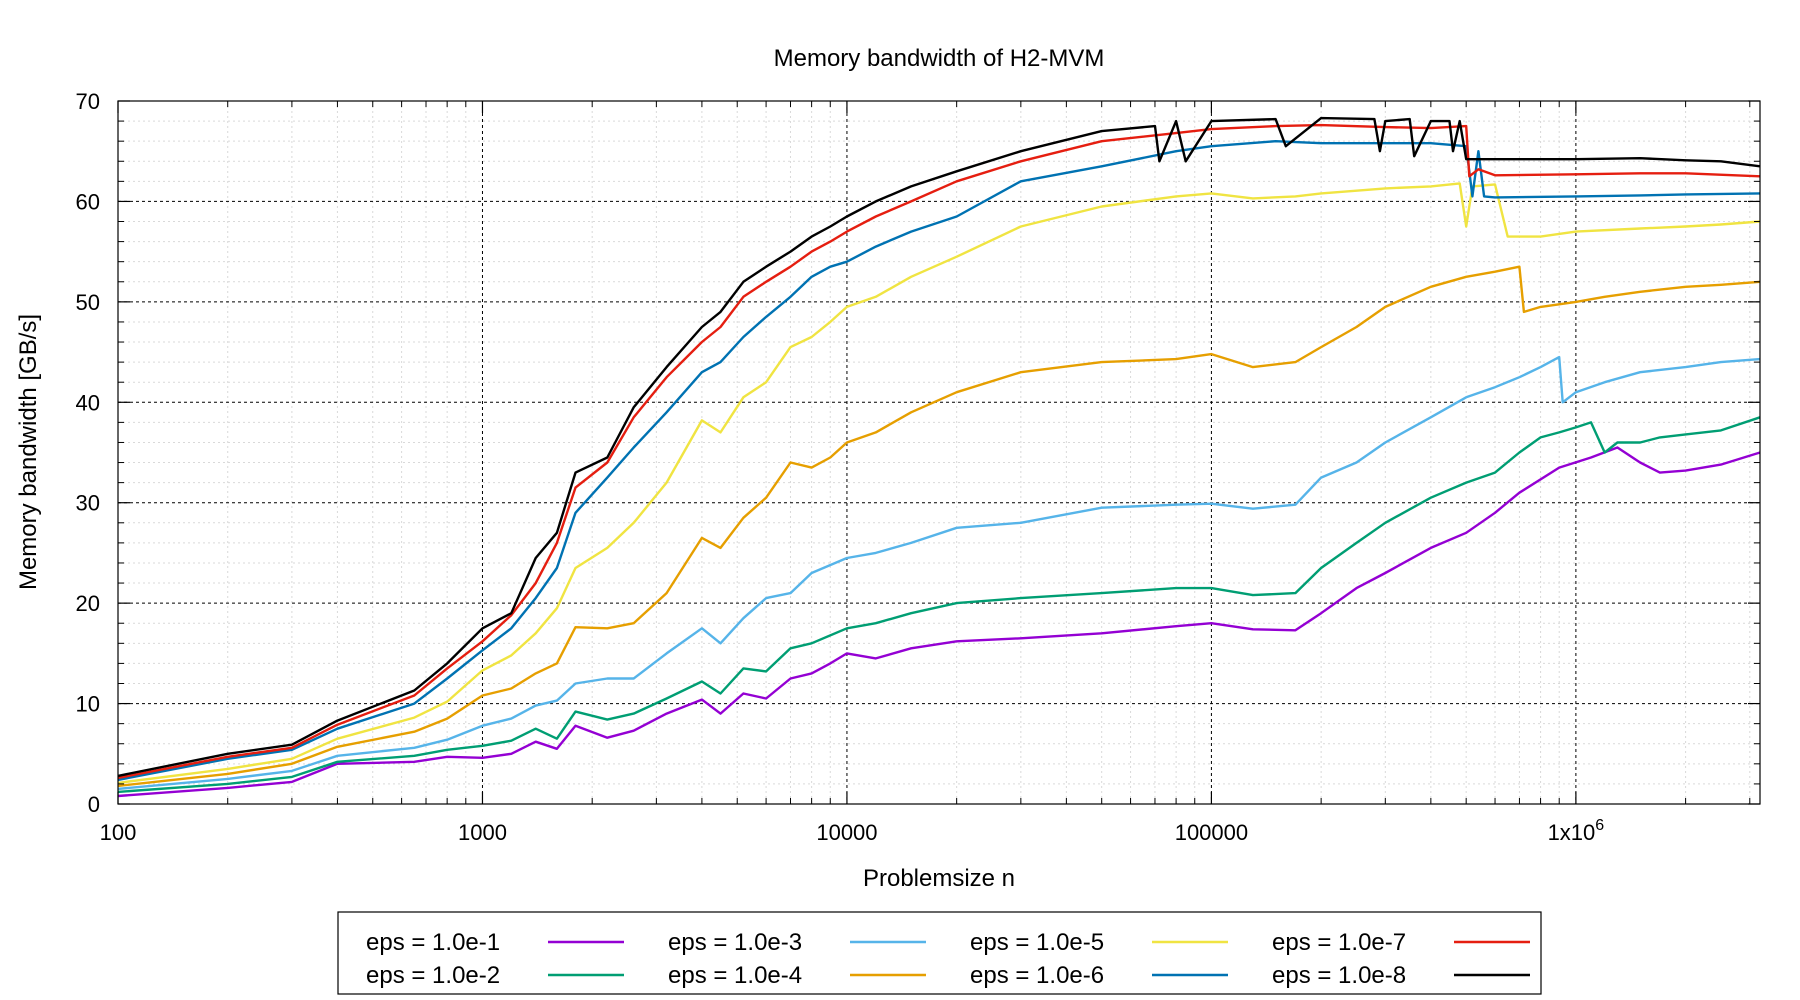 Image resolution: width=1800 pixels, height=1000 pixels. Describe the element at coordinates (433, 942) in the screenshot. I see `legend-label-1: eps = 1.0e-1` at that location.